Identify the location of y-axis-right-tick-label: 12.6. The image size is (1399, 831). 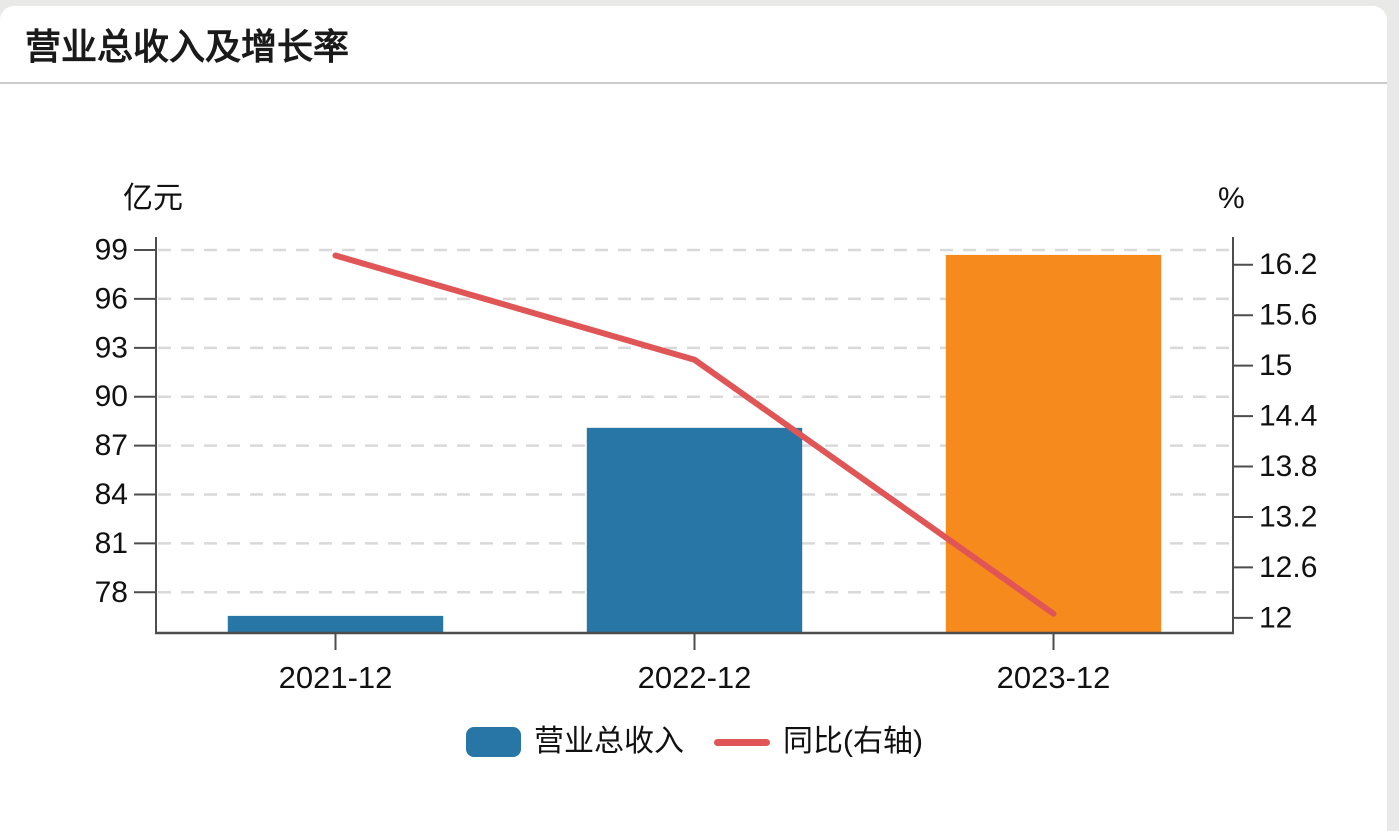
(1288, 567).